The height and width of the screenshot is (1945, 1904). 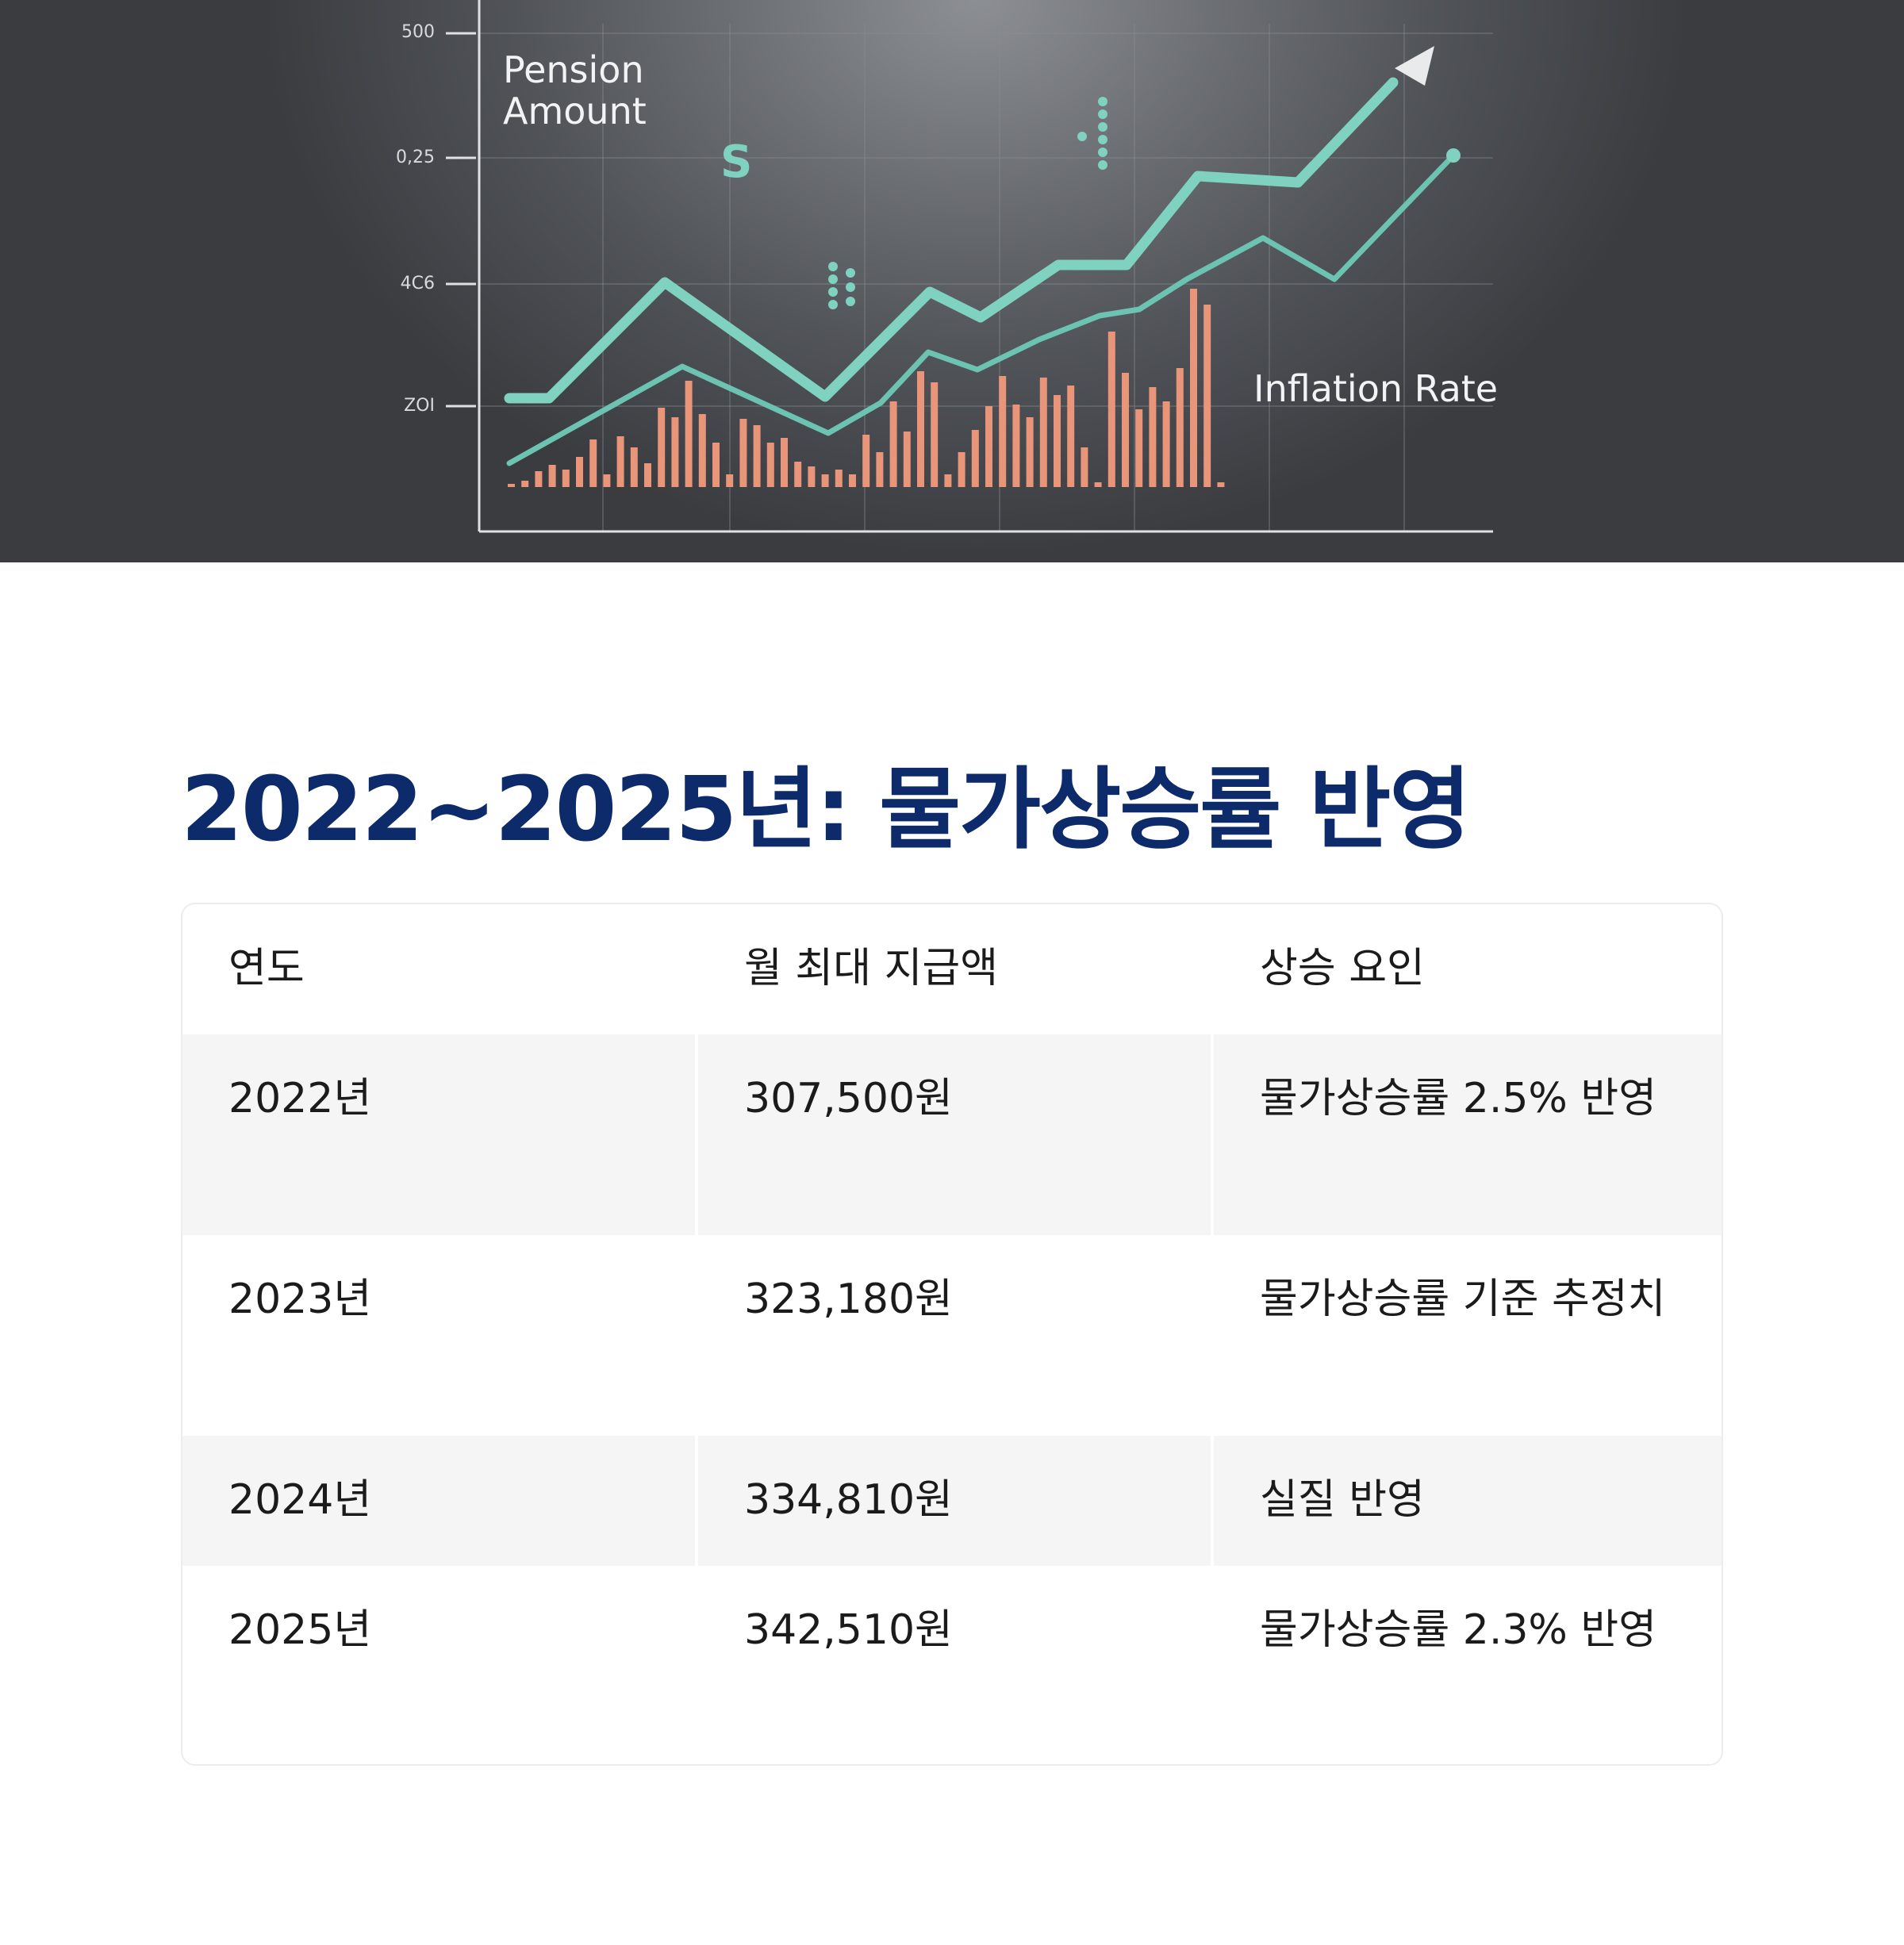 What do you see at coordinates (1453, 155) in the screenshot?
I see `inflation-end-point` at bounding box center [1453, 155].